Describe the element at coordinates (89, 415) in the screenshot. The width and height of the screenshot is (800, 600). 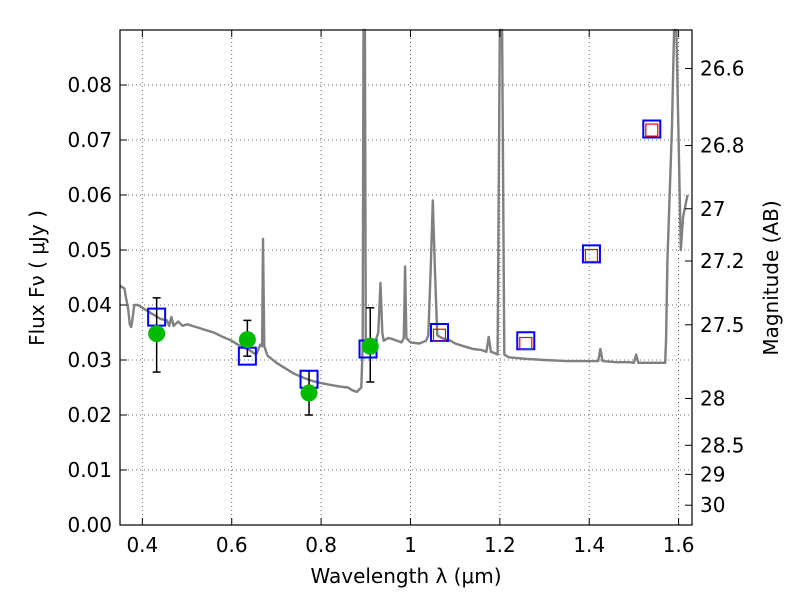
I see `y-tick-label: 0.02` at that location.